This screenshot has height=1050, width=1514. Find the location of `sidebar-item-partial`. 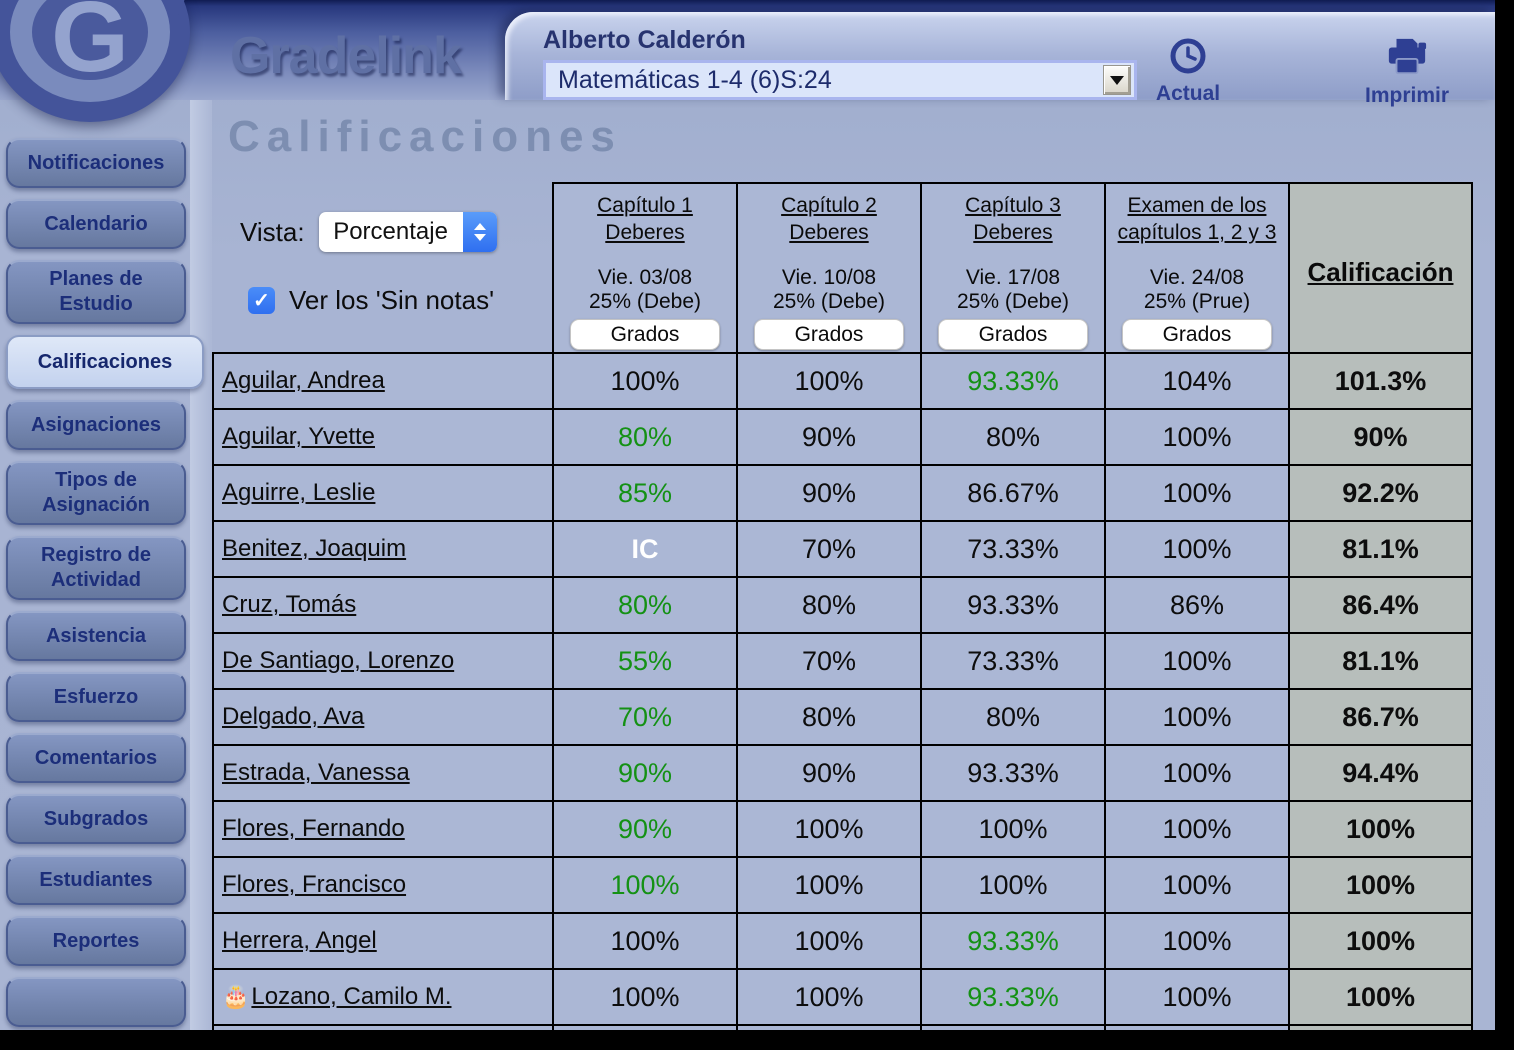

sidebar-item-partial is located at coordinates (96, 1002).